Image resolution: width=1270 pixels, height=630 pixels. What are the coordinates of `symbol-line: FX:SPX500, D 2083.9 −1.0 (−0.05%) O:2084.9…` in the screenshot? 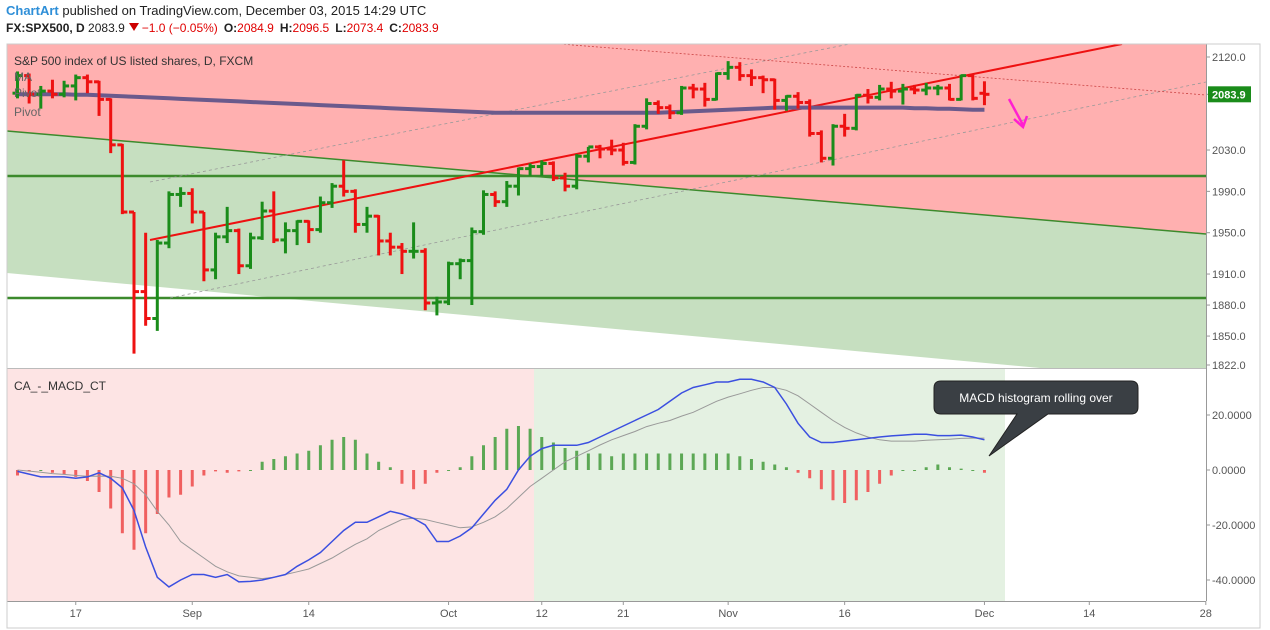 It's located at (222, 28).